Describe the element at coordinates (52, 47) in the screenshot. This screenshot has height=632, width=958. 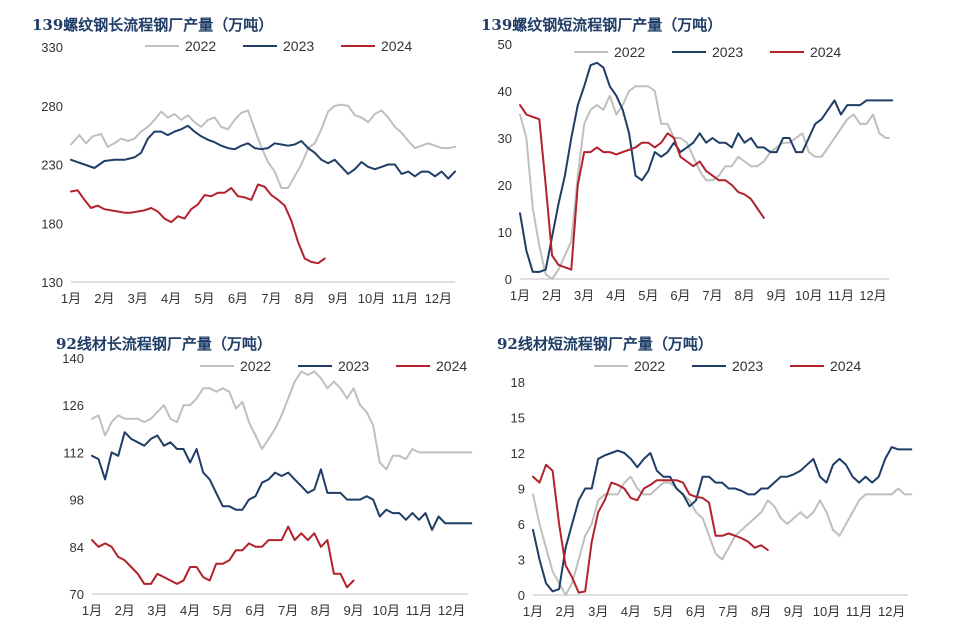
I see `y-tick-label: 330` at that location.